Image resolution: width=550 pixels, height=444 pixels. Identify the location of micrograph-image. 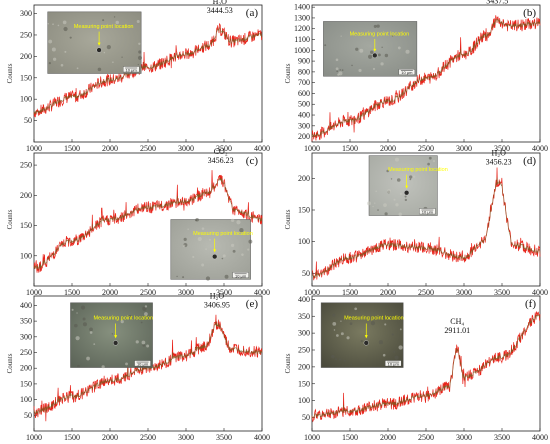
(210, 249).